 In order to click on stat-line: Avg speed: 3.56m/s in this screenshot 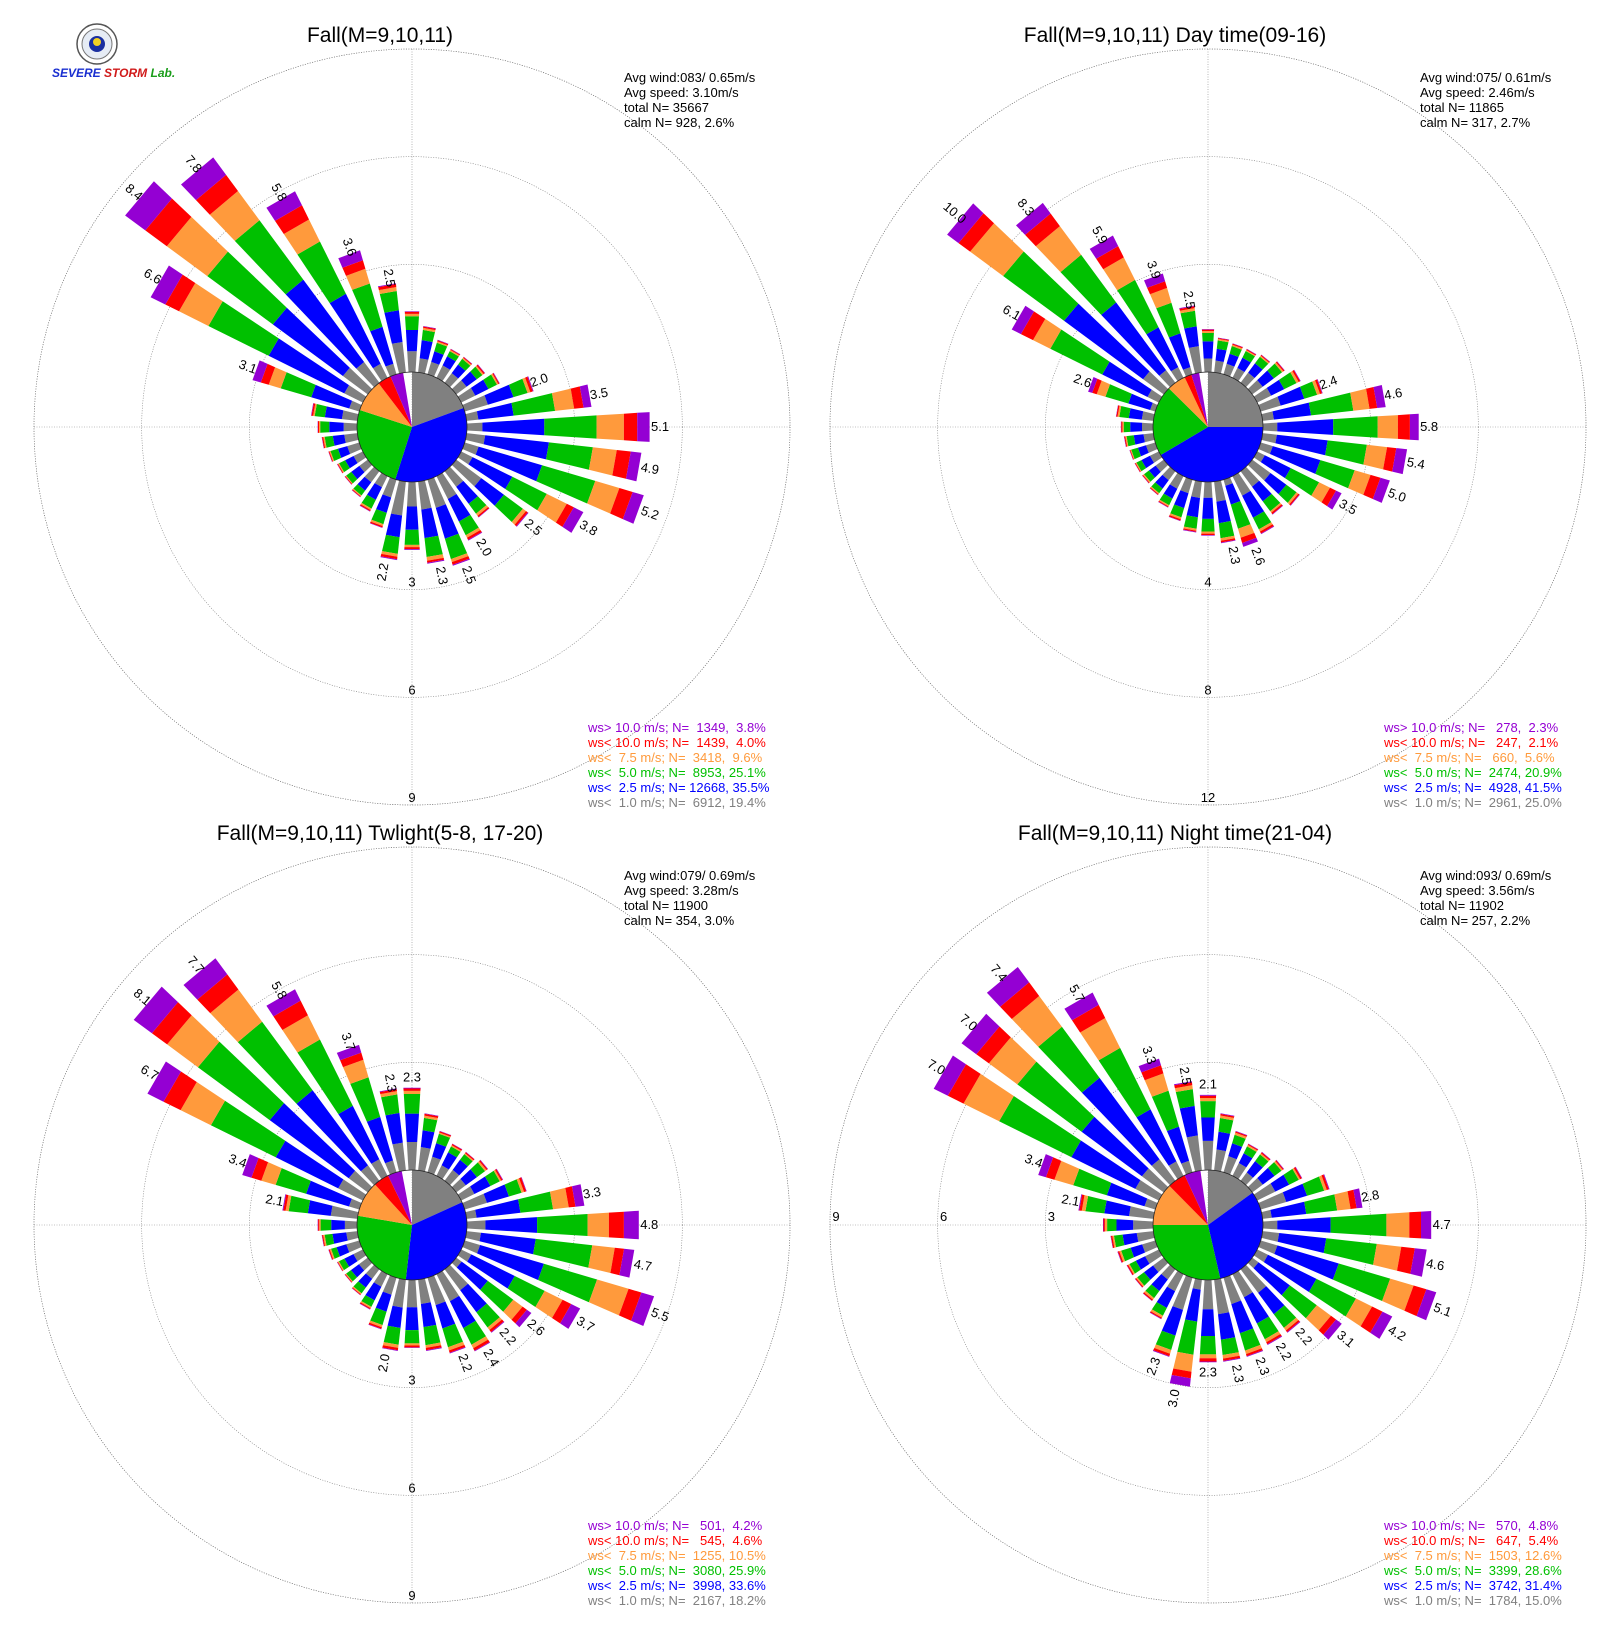, I will do `click(1477, 890)`.